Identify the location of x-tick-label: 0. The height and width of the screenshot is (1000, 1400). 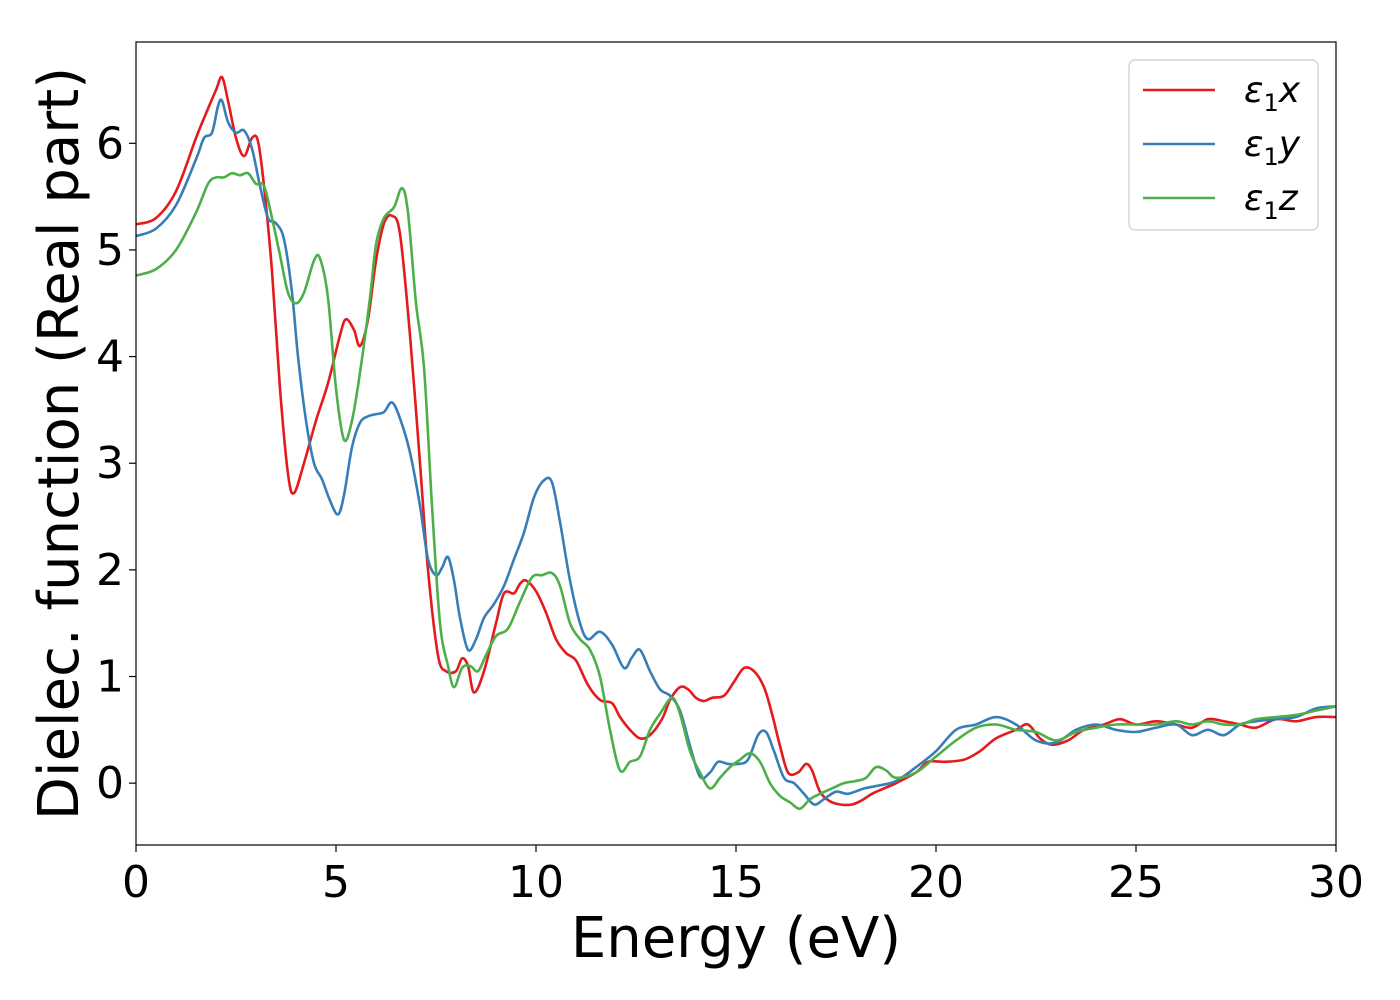
(136, 882).